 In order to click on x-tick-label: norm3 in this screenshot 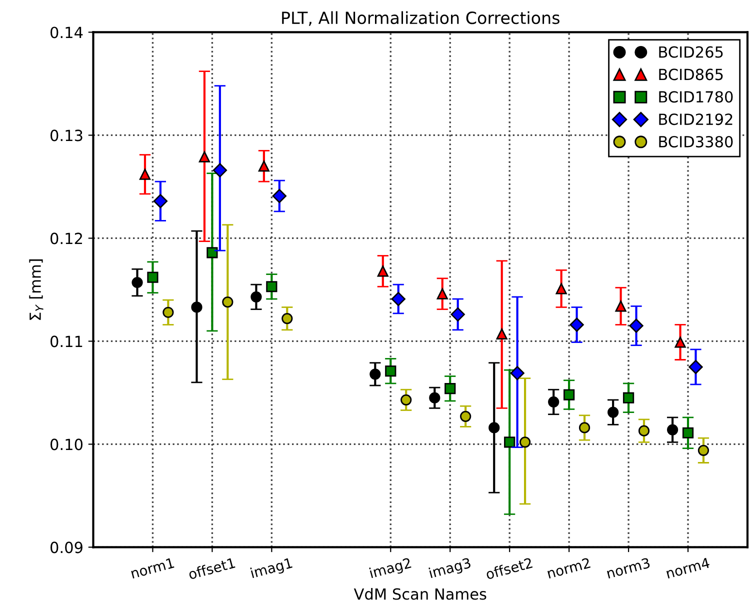, I will do `click(628, 568)`.